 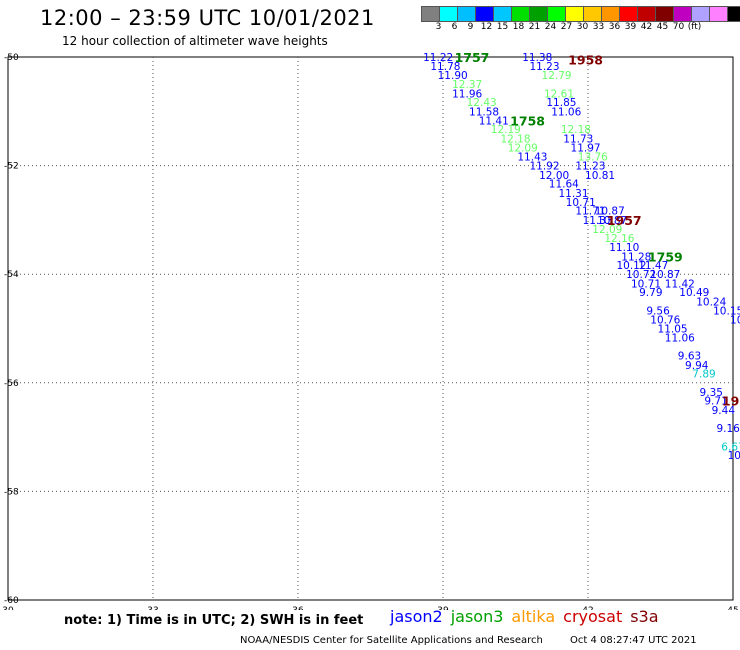 What do you see at coordinates (550, 27) in the screenshot?
I see `color-scale-label: 24` at bounding box center [550, 27].